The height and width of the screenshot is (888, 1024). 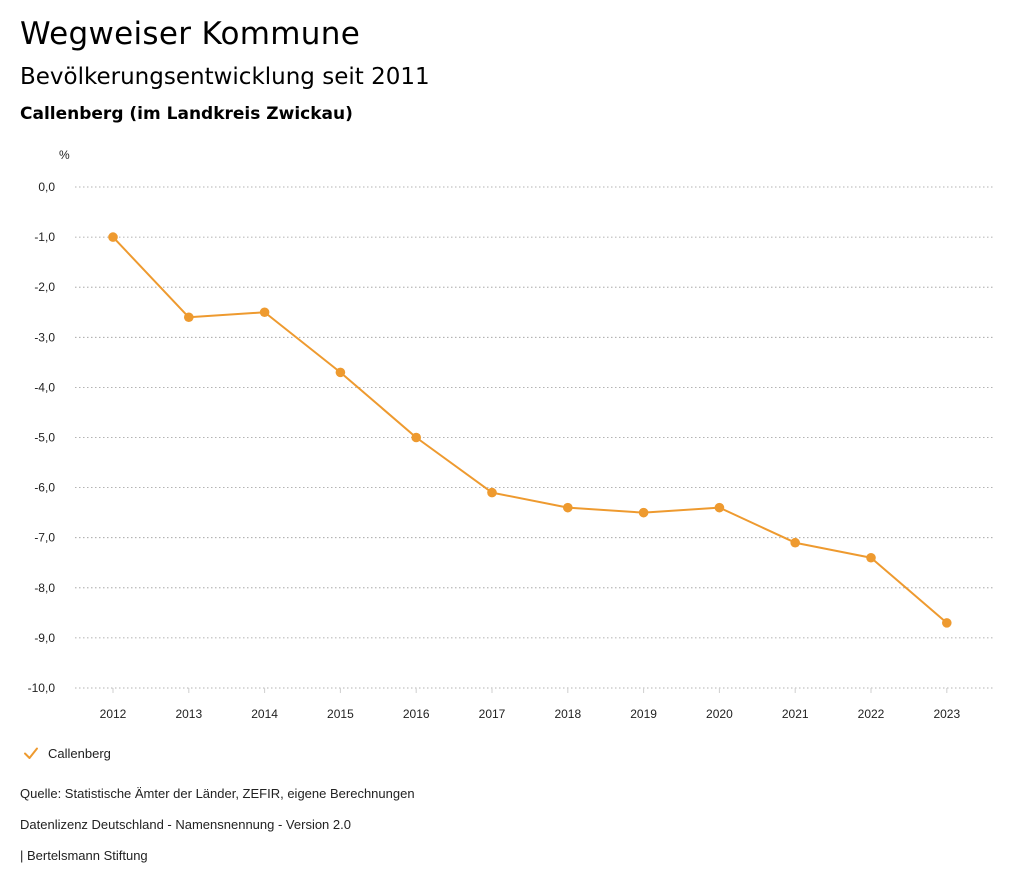 I want to click on y-tick-label: -5,0, so click(x=44, y=438).